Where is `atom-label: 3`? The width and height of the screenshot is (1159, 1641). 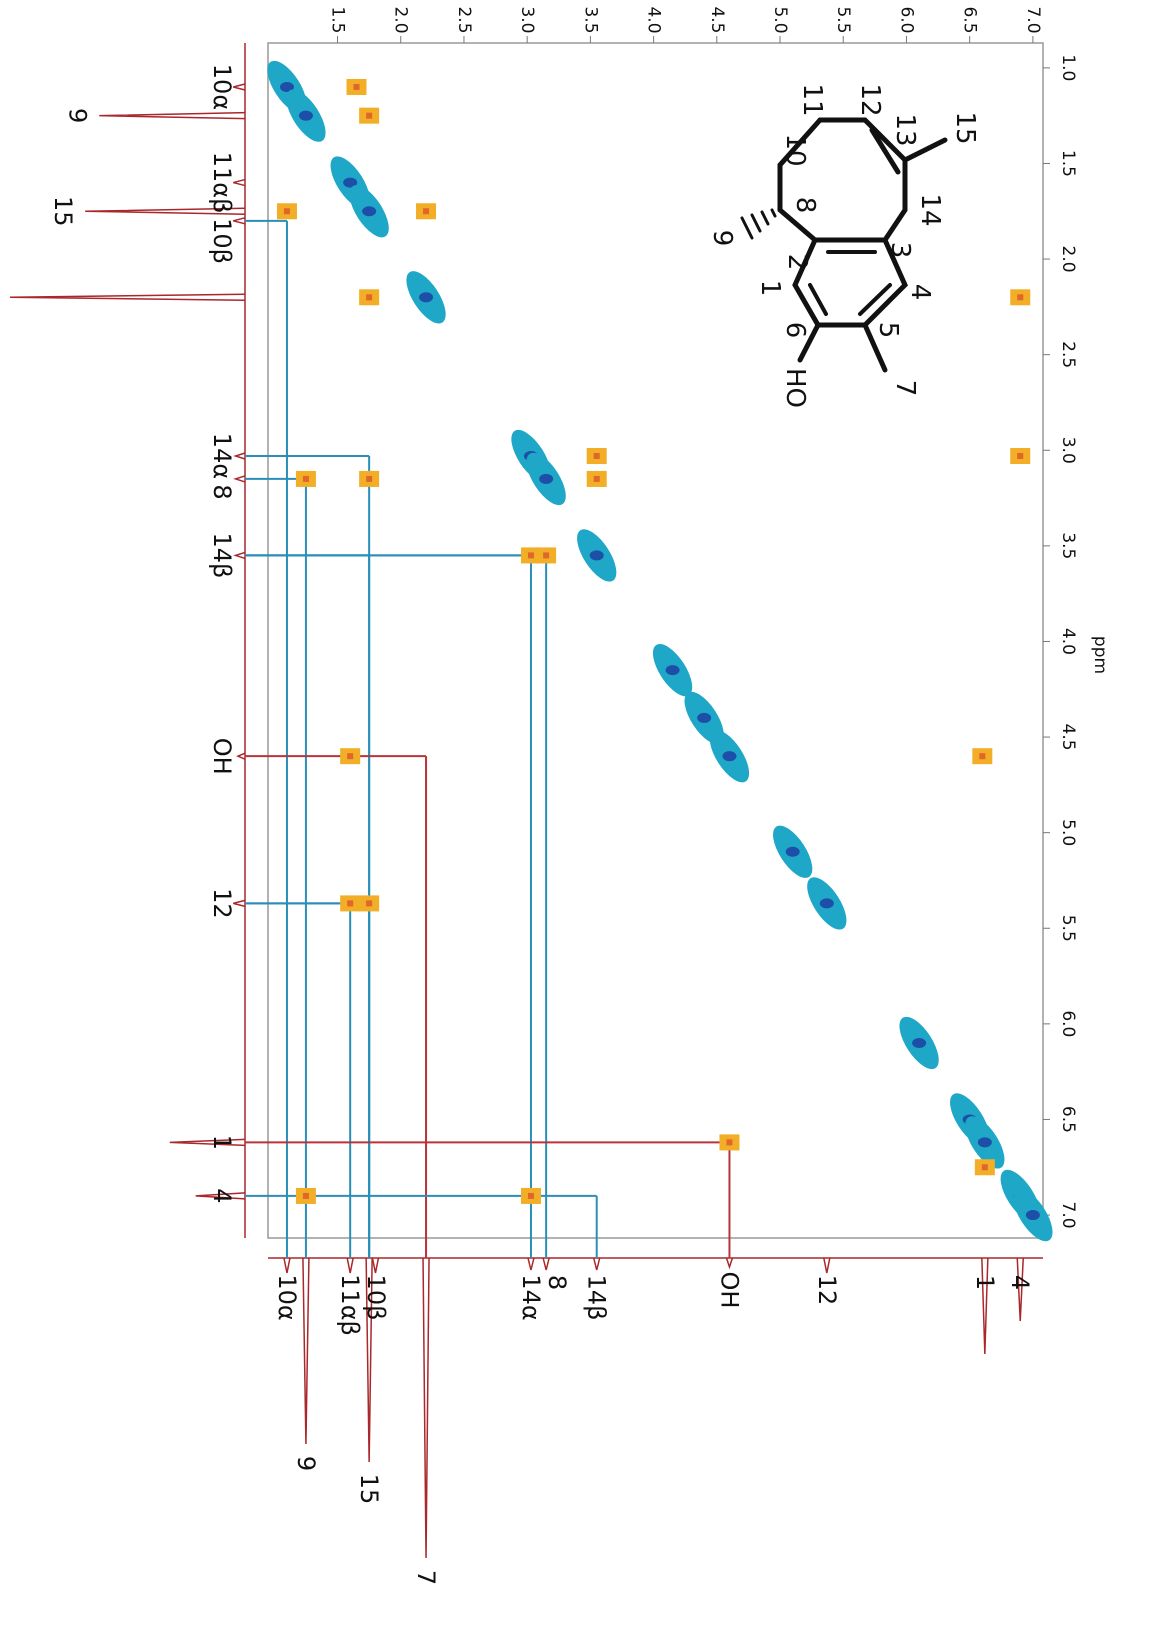 atom-label: 3 is located at coordinates (900, 250).